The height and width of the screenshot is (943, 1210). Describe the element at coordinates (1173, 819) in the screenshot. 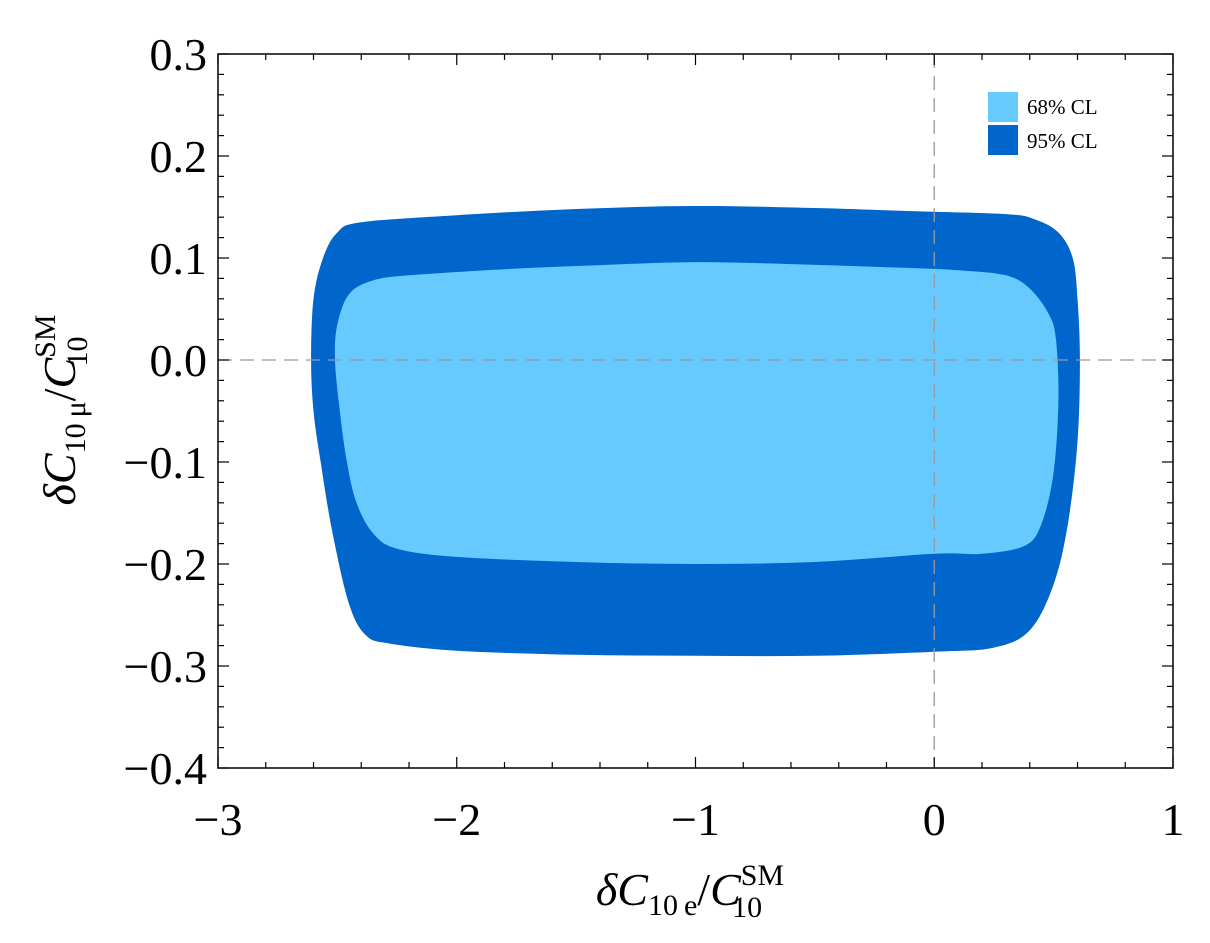

I see `x-tick-label: 1` at that location.